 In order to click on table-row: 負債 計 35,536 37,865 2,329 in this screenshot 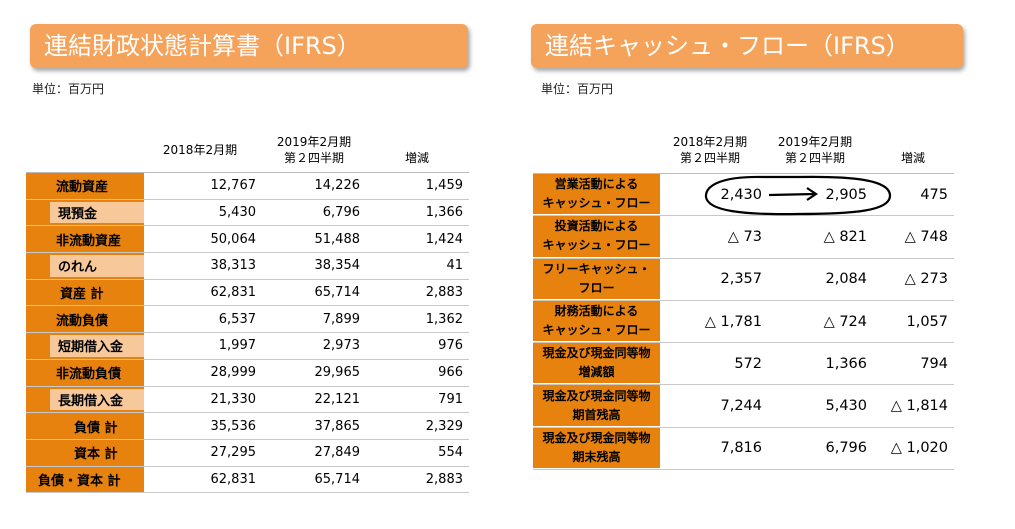, I will do `click(247, 426)`.